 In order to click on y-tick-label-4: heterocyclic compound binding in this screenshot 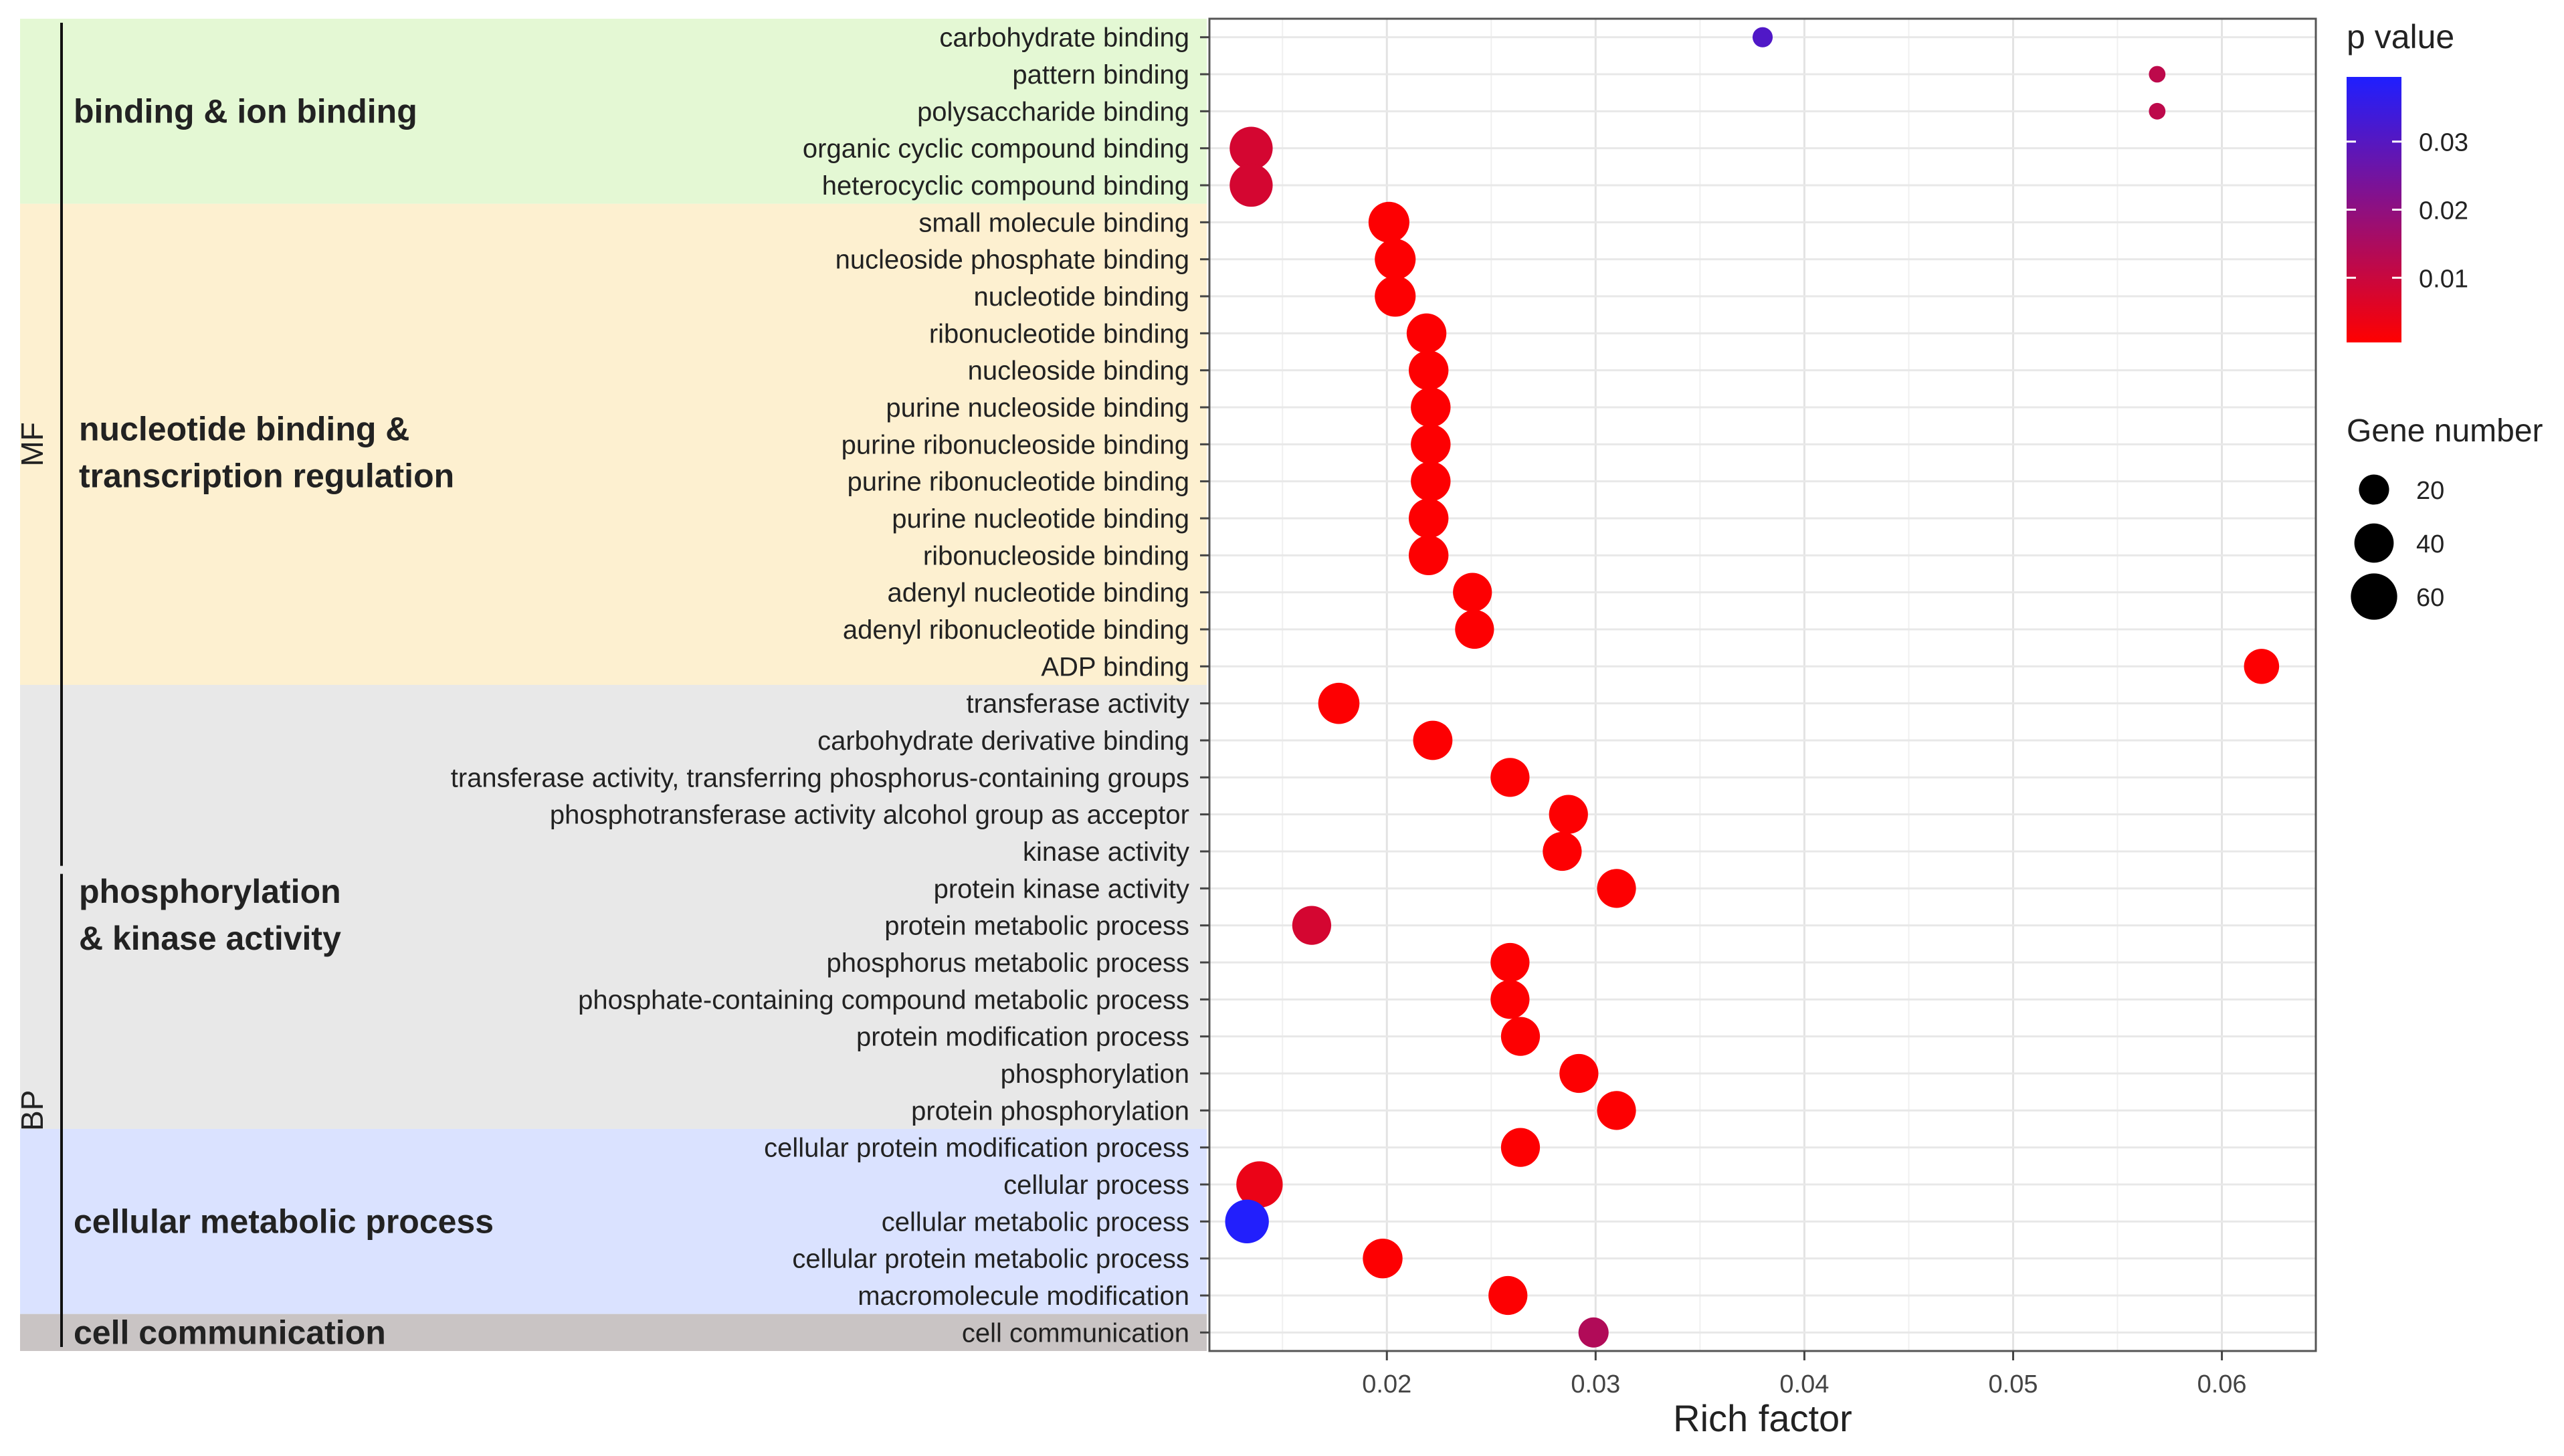, I will do `click(1005, 186)`.